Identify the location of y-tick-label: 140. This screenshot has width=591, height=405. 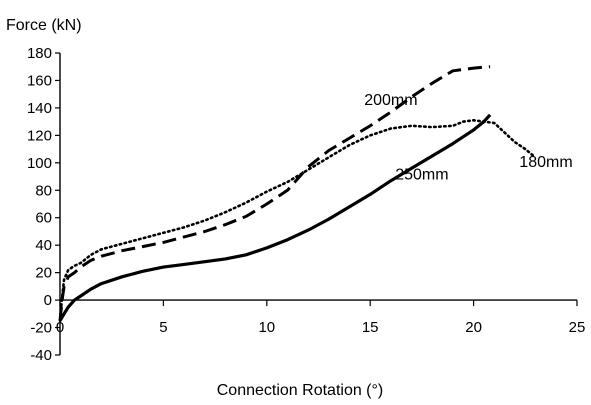
(39, 108).